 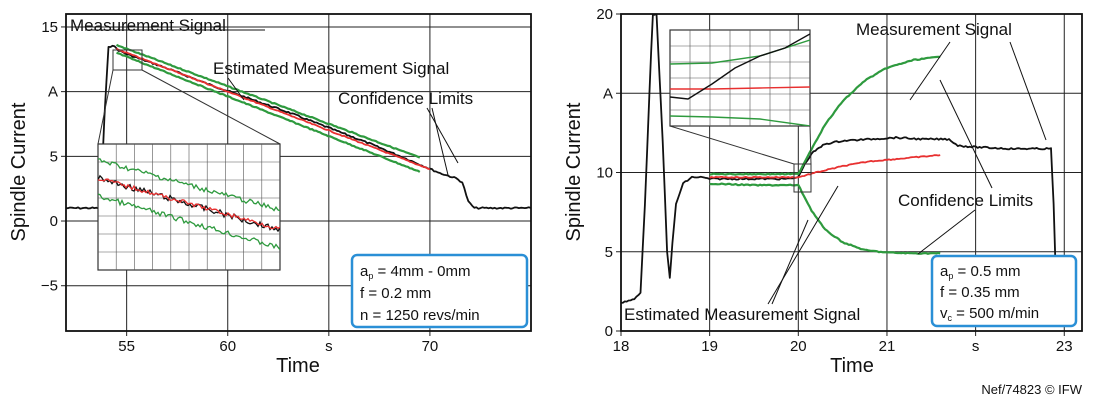 I want to click on x-tick-label: 21, so click(x=887, y=346).